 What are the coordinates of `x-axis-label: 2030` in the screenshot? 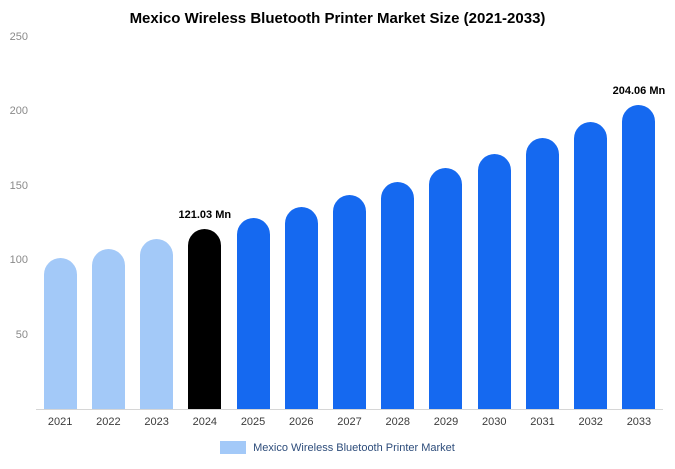 It's located at (494, 422).